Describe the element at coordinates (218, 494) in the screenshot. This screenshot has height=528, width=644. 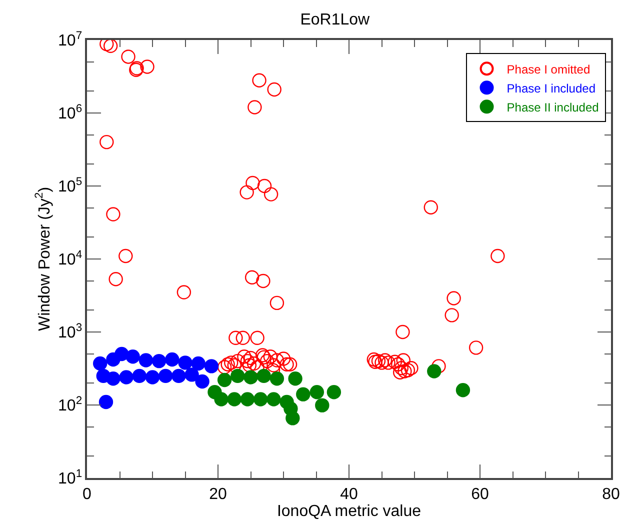
I see `x-tick-label: 20` at that location.